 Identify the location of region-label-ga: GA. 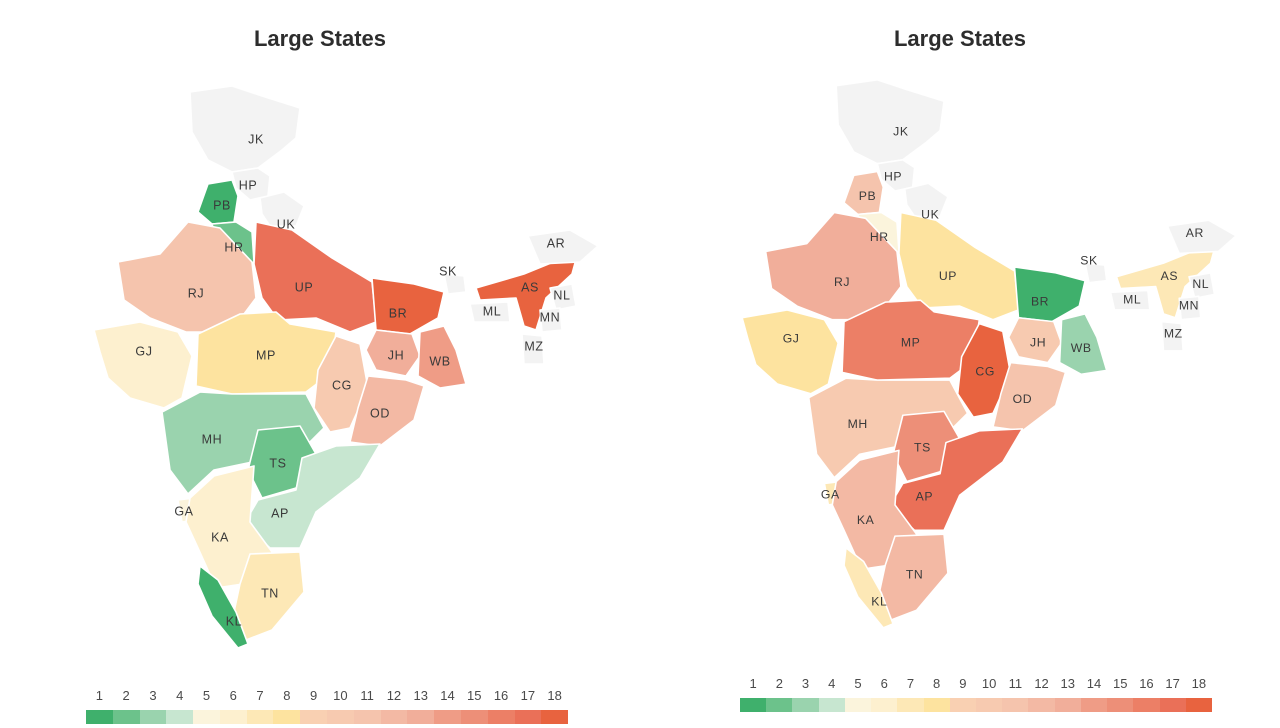
(183, 511).